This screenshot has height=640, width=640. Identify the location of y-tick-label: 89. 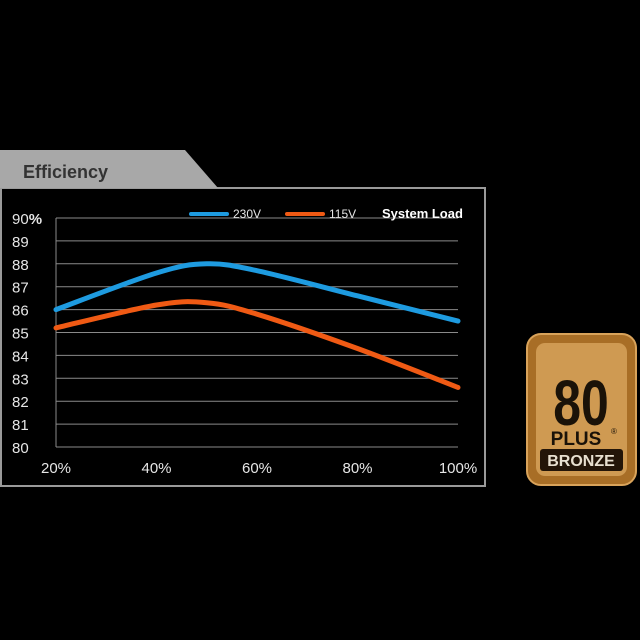
(20, 242).